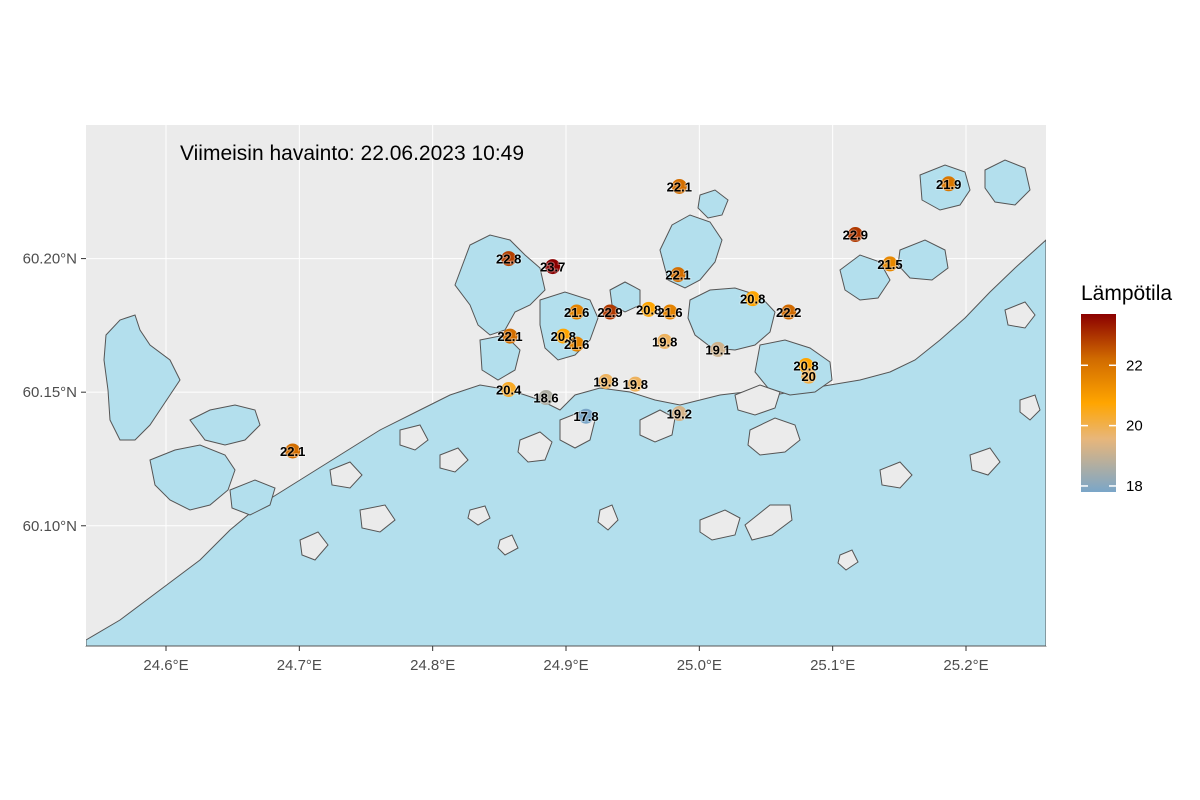  I want to click on y-tick-label: 60.10°N, so click(50, 526).